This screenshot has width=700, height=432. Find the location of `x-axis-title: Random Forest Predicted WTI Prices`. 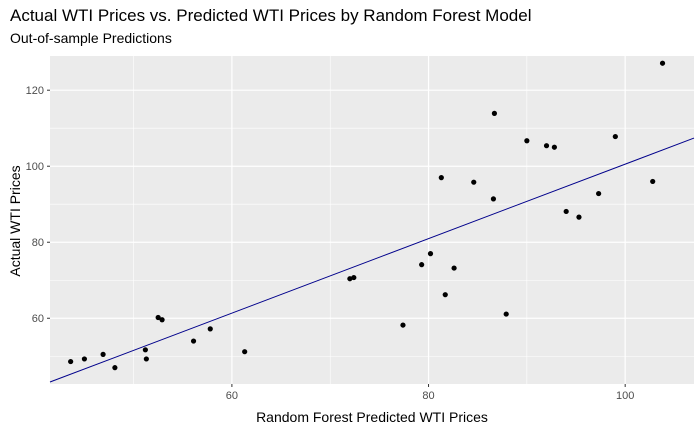

x-axis-title: Random Forest Predicted WTI Prices is located at coordinates (372, 417).